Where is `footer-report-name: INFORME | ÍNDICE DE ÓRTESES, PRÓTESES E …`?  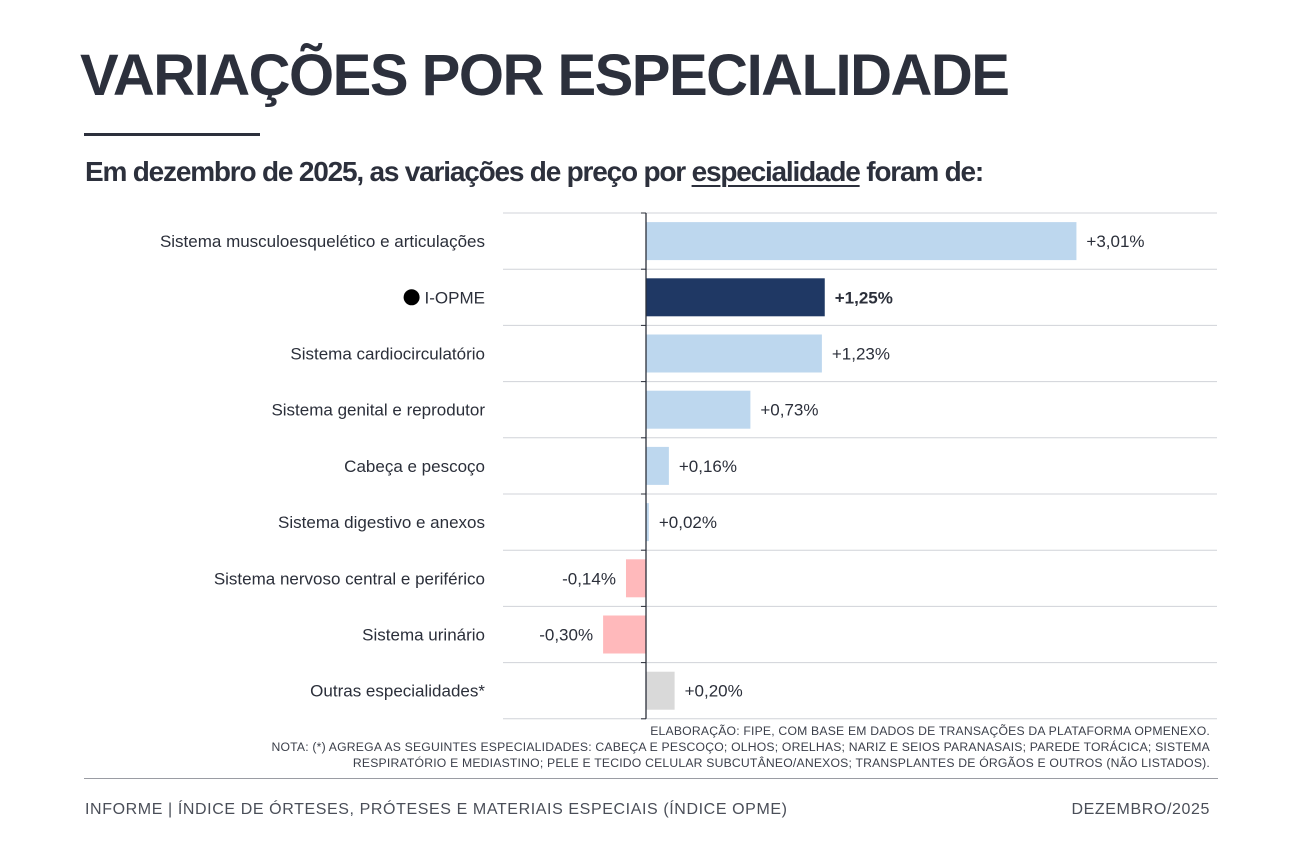 footer-report-name: INFORME | ÍNDICE DE ÓRTESES, PRÓTESES E … is located at coordinates (436, 809).